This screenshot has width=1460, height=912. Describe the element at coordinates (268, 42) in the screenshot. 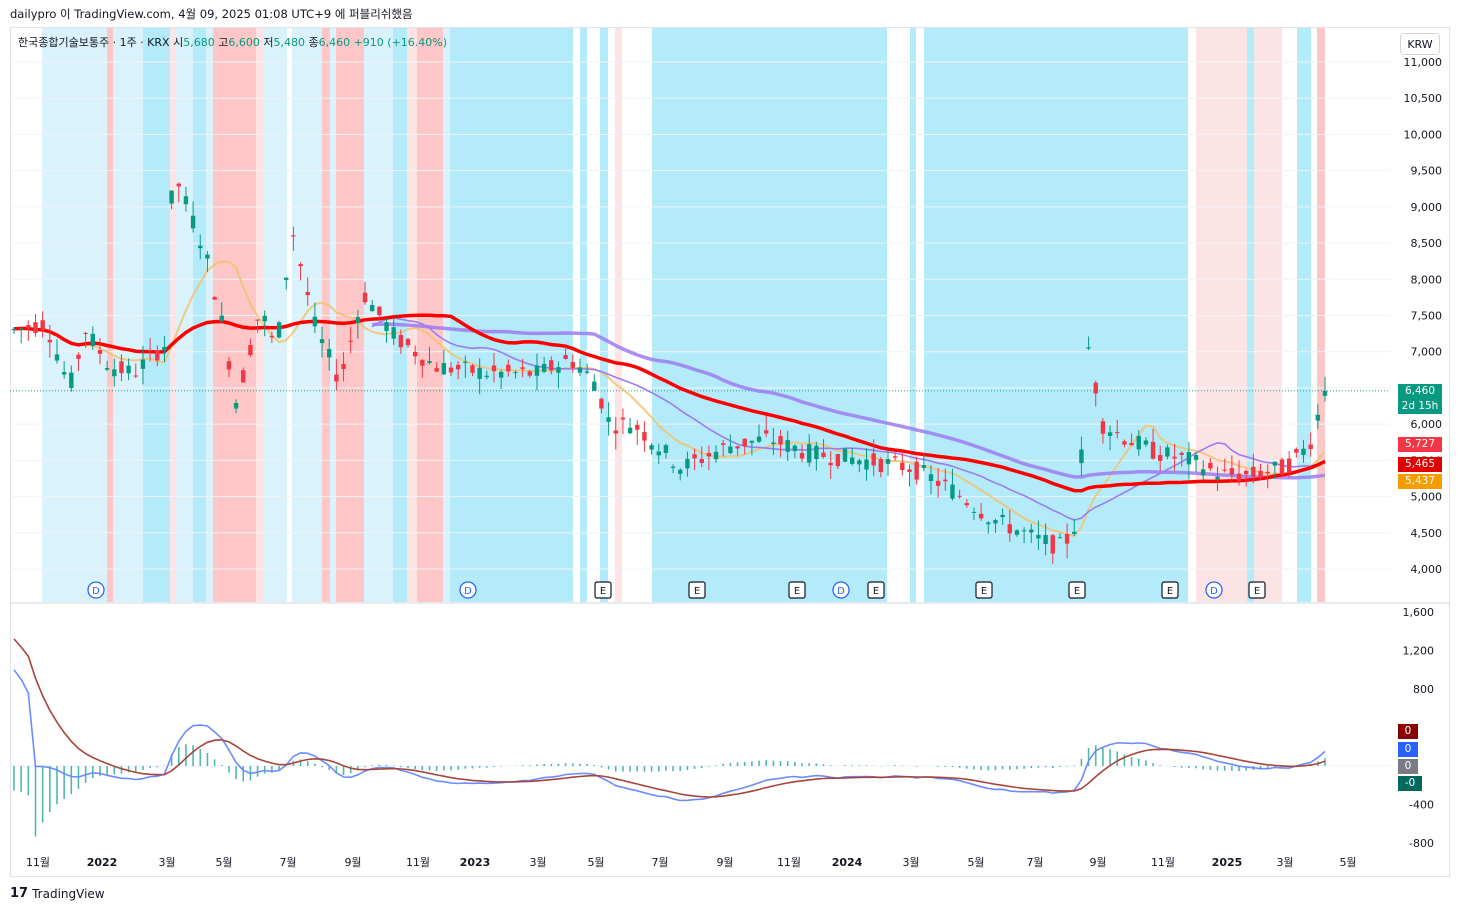

I see `low-label: 저` at that location.